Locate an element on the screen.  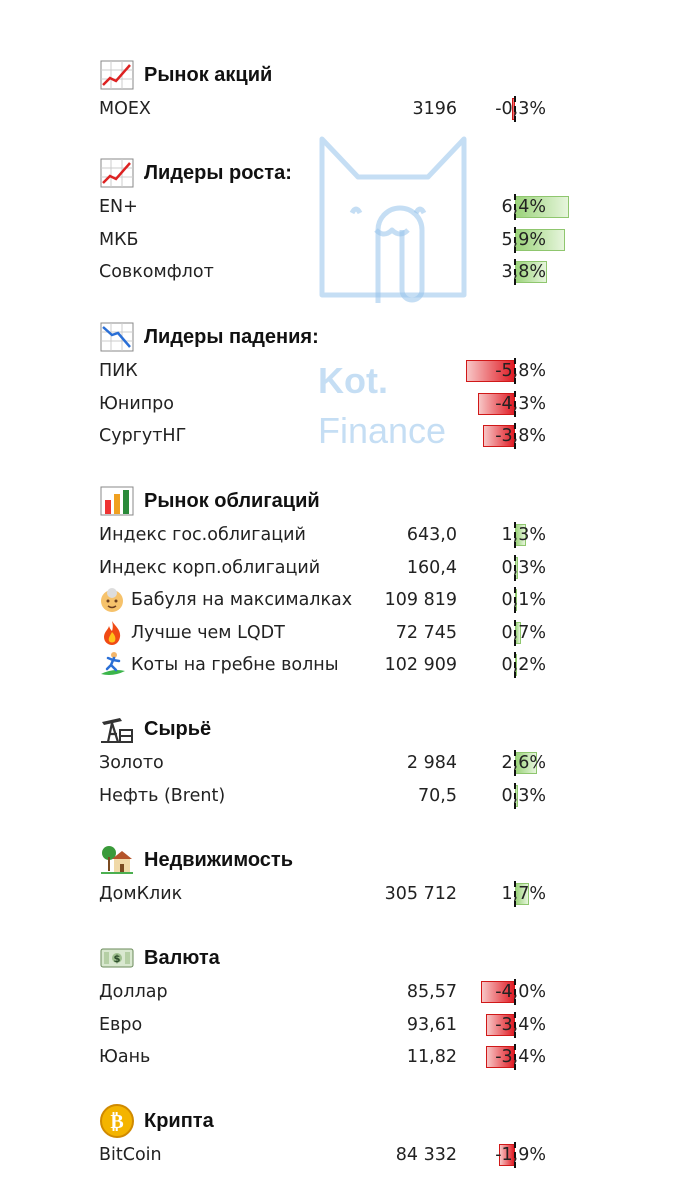
row-change-percent: 0,1% is located at coordinates (523, 600).